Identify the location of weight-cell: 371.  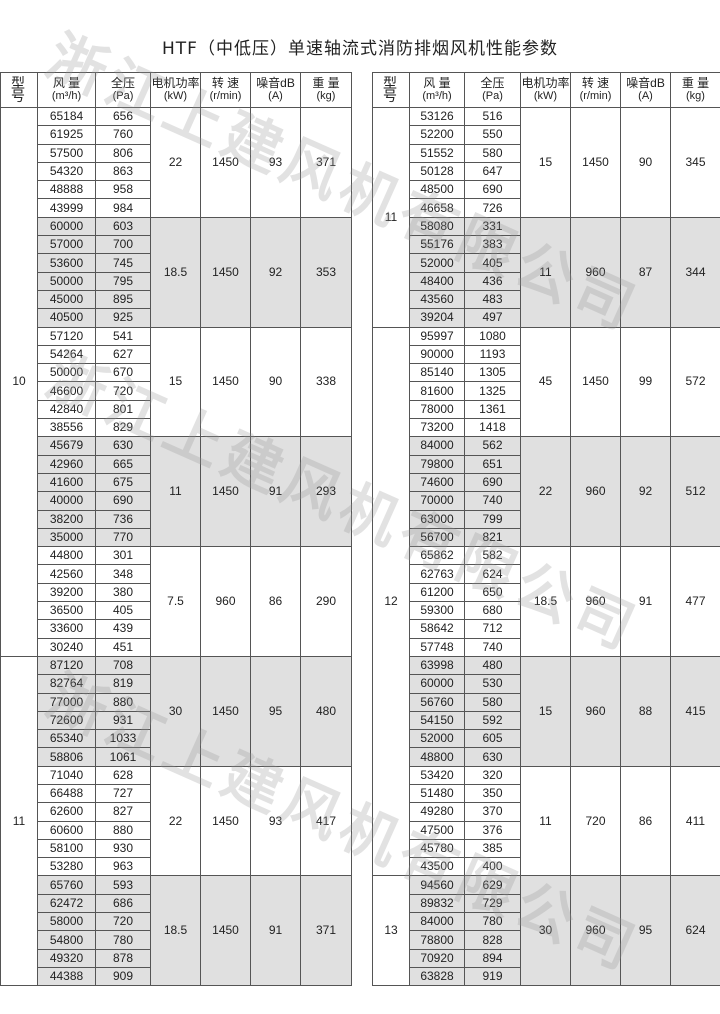
(326, 931).